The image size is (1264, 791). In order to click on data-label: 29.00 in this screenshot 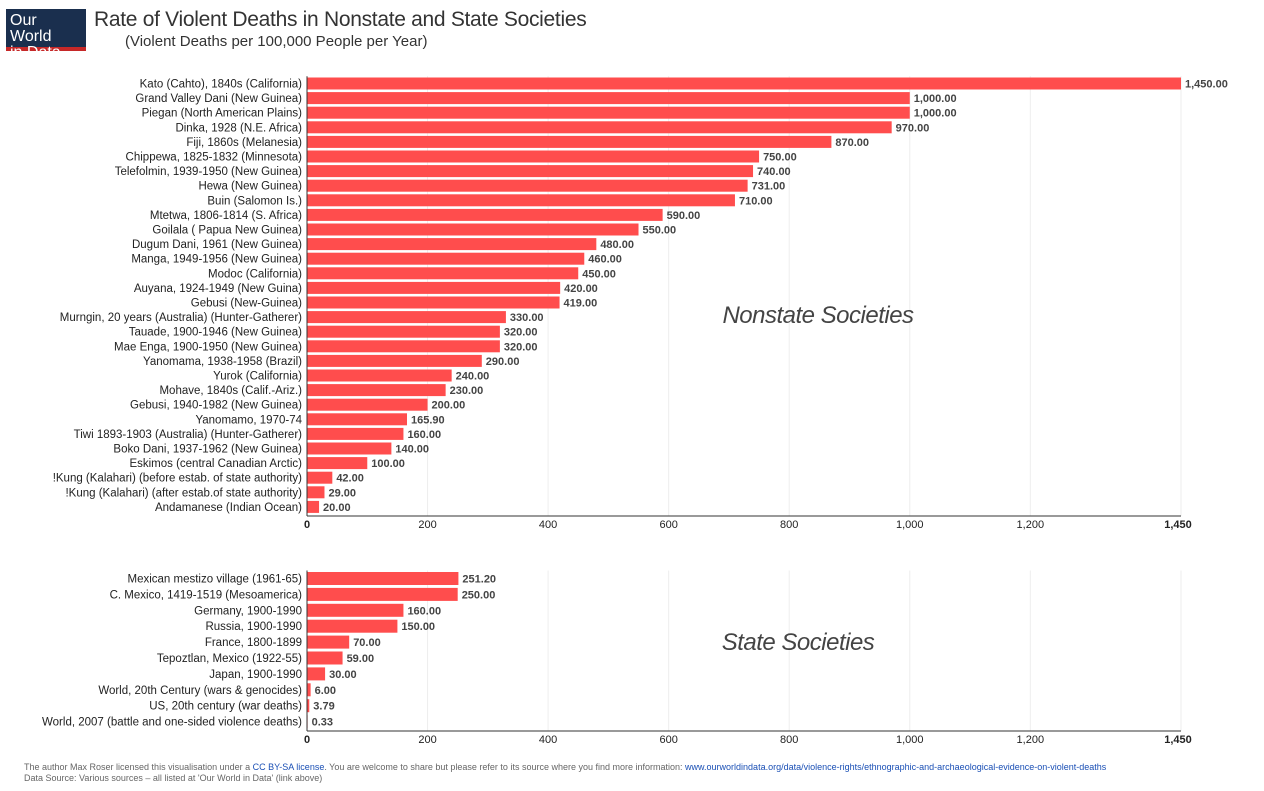, I will do `click(342, 493)`.